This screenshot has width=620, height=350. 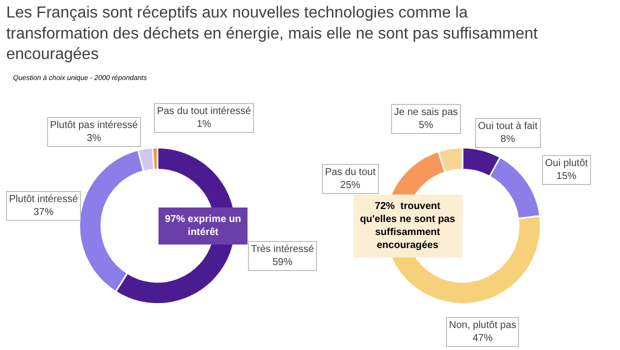 What do you see at coordinates (508, 126) in the screenshot?
I see `slice-label: Oui tout à fait` at bounding box center [508, 126].